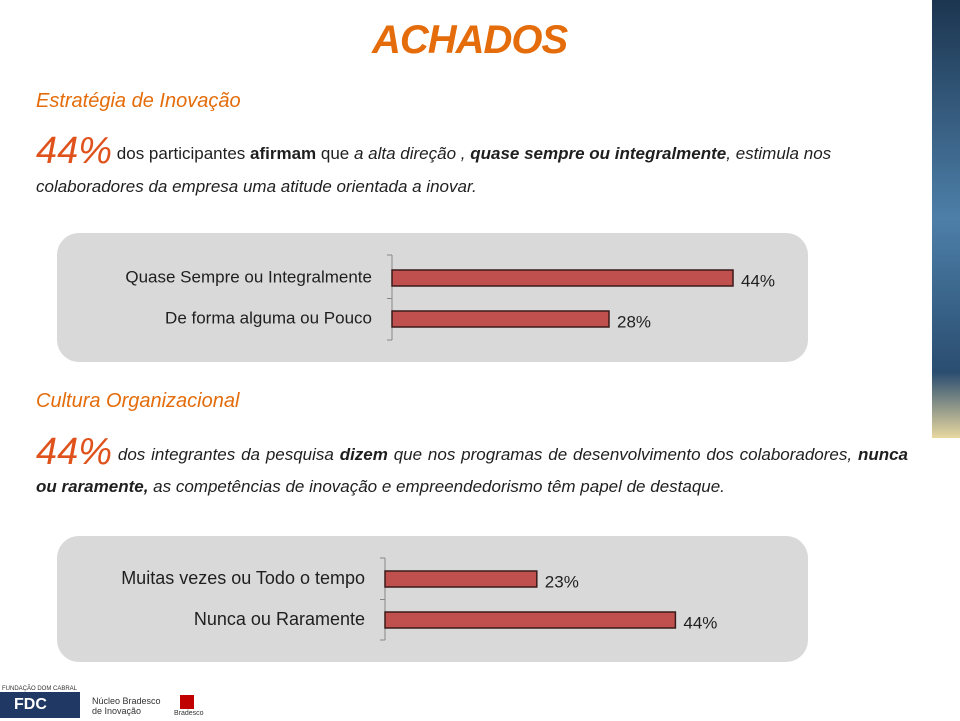 This screenshot has width=960, height=721. I want to click on section-heading: Estratégia de Inovação, so click(138, 101).